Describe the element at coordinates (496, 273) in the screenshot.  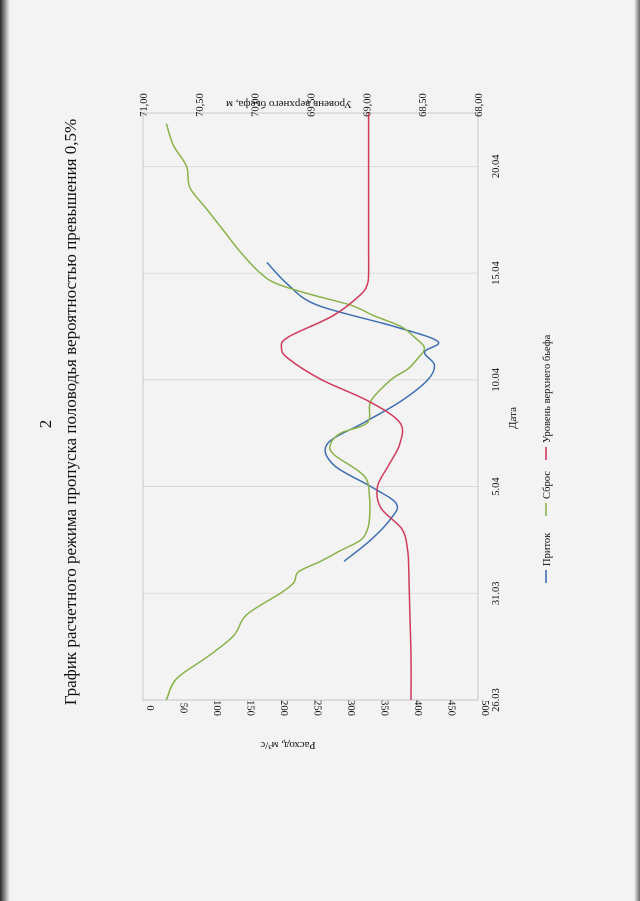
I see `x-tick-label: 15.04` at that location.